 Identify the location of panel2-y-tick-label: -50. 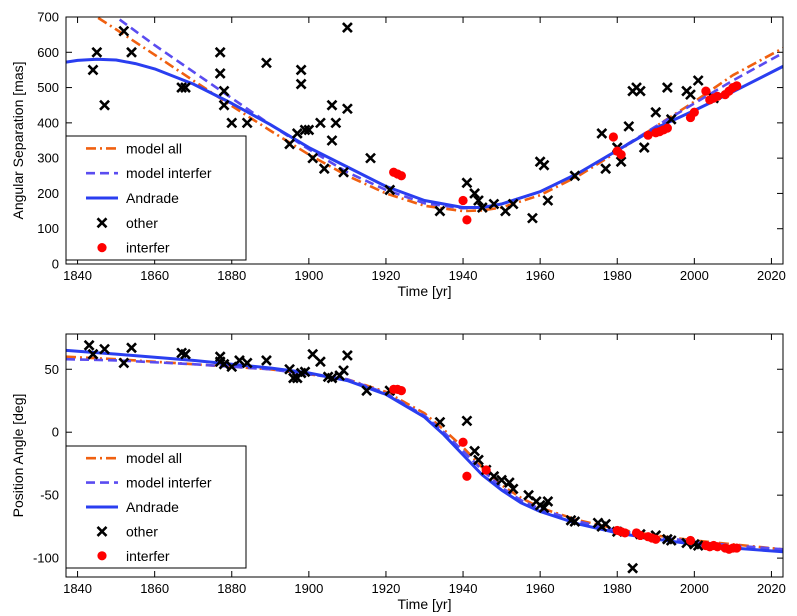
(49, 495).